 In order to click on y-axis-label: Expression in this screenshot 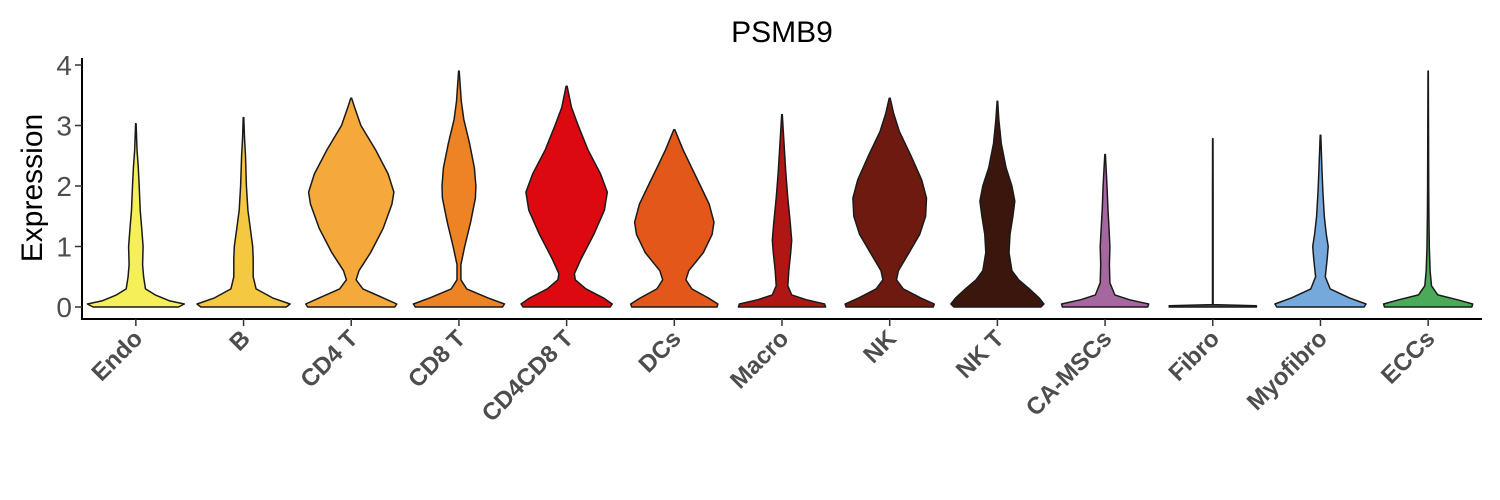, I will do `click(32, 188)`.